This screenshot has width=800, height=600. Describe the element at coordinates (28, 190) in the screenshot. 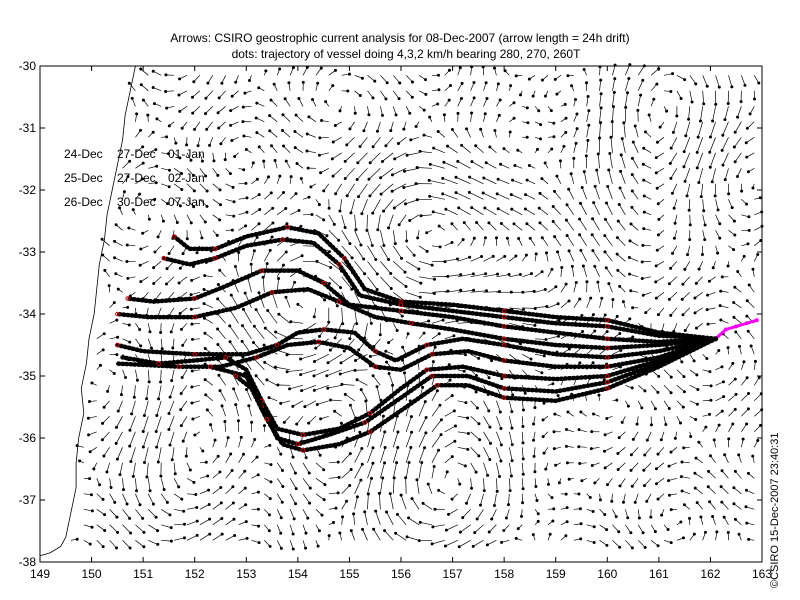

I see `y-tick-label: -32` at that location.